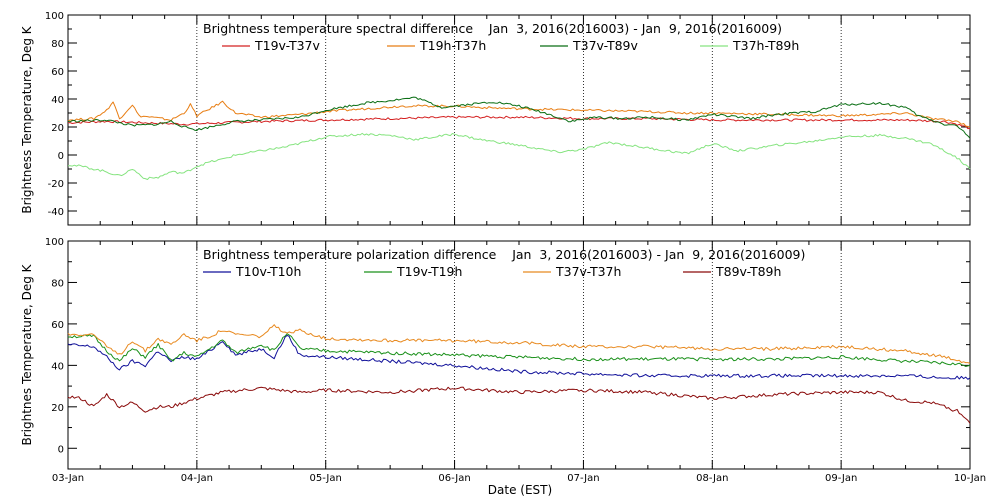 The image size is (1000, 500). What do you see at coordinates (27, 119) in the screenshot?
I see `y-axis-label: Brightness Temperature, Deg K` at bounding box center [27, 119].